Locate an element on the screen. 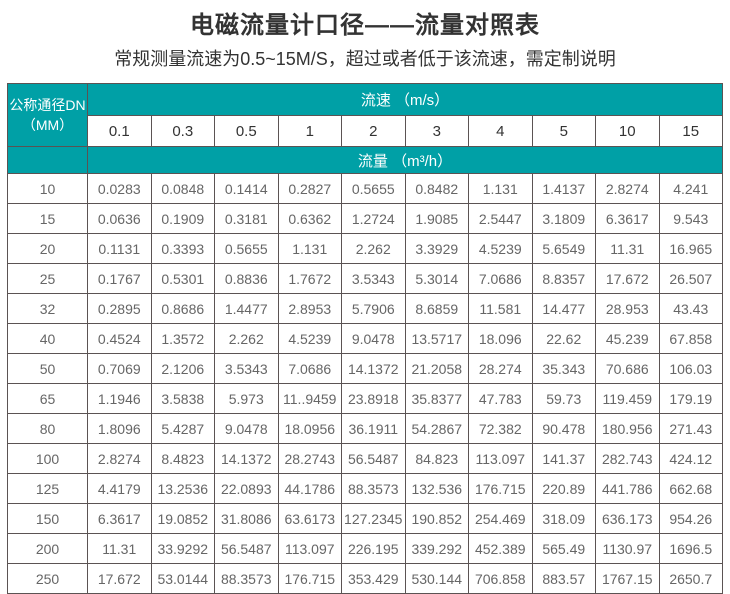 This screenshot has width=730, height=594. flow-value-cell: 28.274 is located at coordinates (500, 368).